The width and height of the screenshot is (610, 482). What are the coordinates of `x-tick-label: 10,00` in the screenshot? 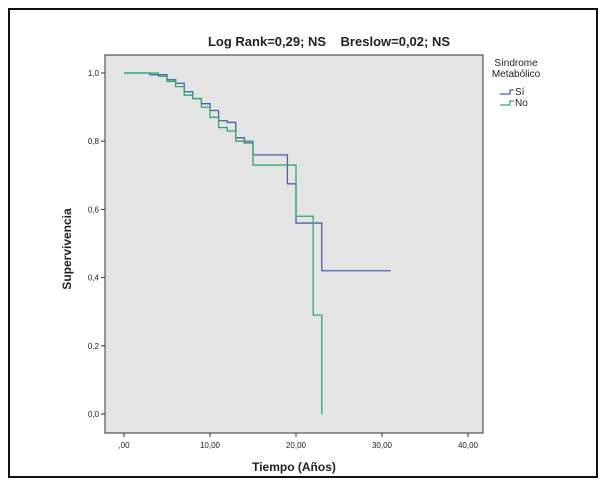 It's located at (210, 445).